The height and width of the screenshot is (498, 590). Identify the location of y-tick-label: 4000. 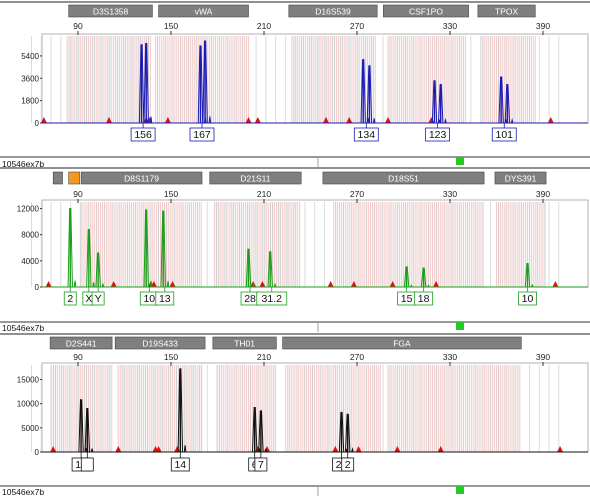
(30, 261).